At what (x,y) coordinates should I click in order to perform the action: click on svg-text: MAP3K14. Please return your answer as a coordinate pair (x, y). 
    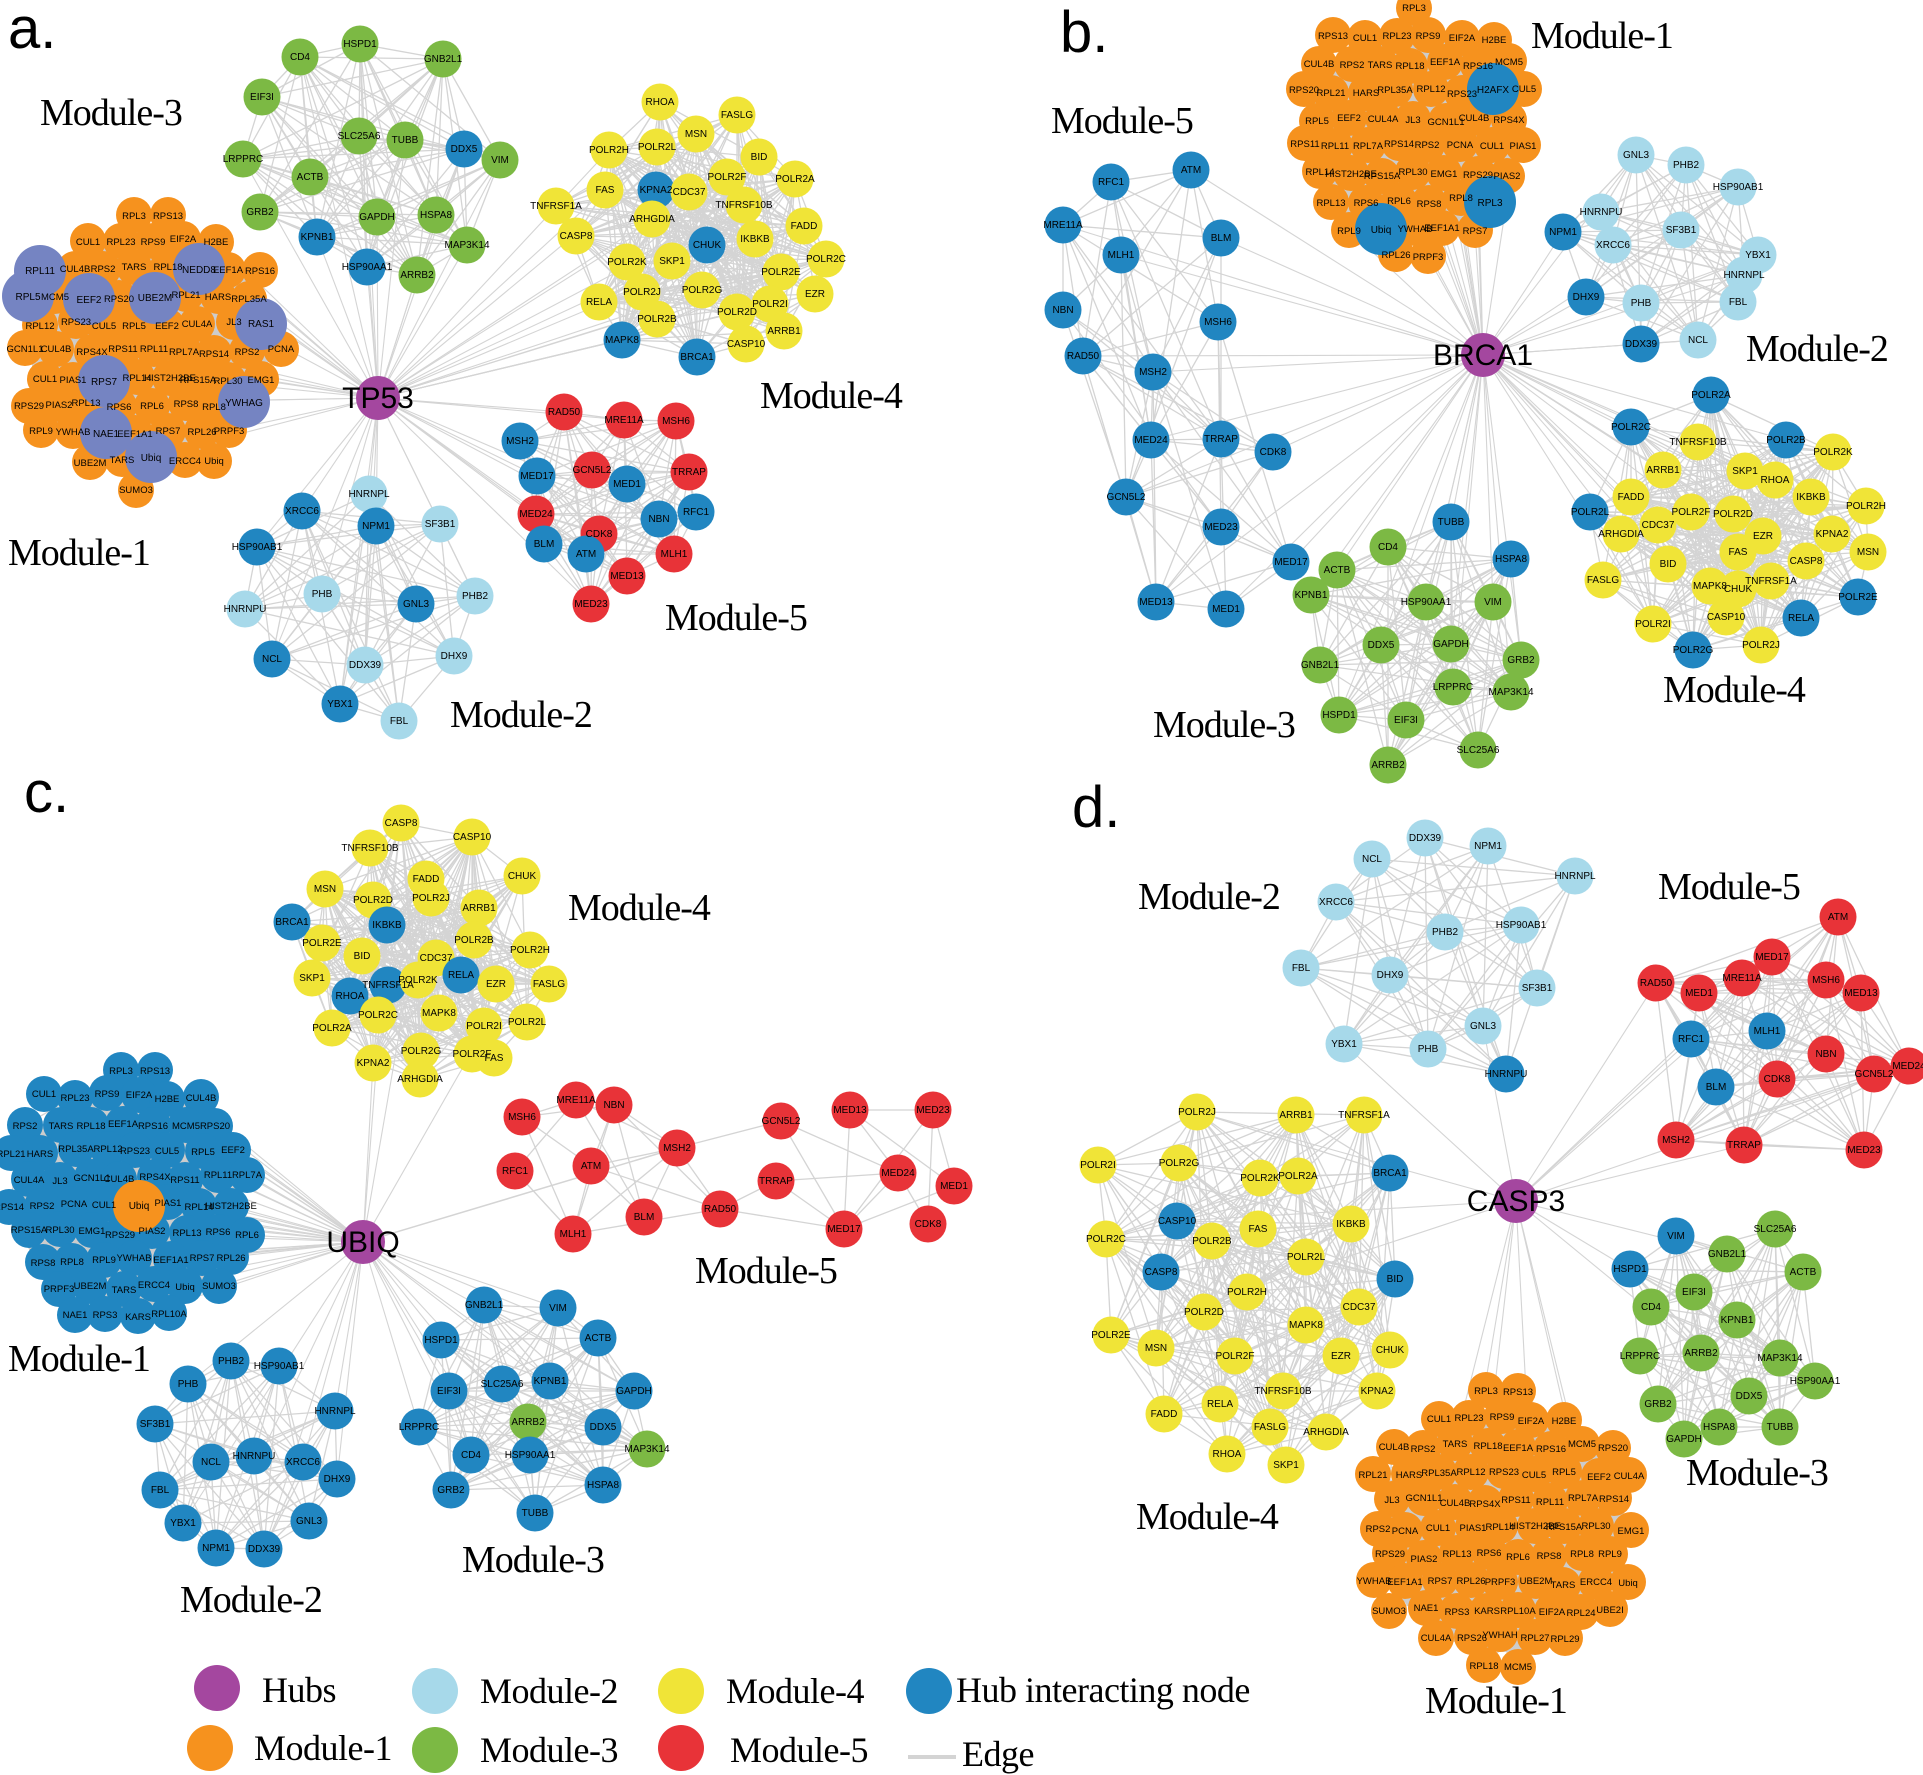
    Looking at the image, I should click on (646, 1449).